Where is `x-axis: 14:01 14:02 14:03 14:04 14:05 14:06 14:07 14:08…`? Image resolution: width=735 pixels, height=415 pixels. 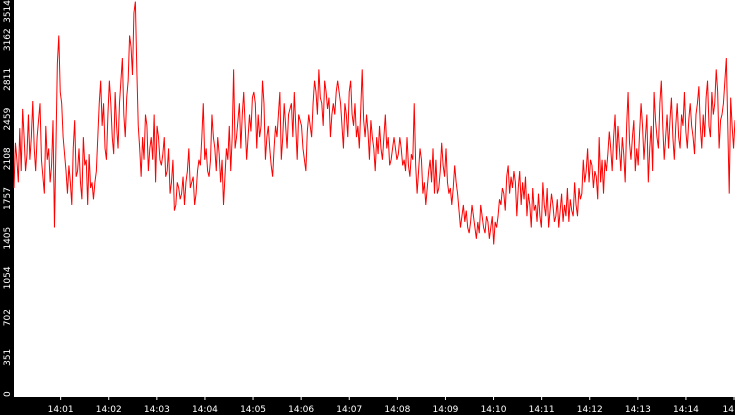
x-axis: 14:01 14:02 14:03 14:04 14:05 14:06 14:07 14:08… is located at coordinates (391, 406).